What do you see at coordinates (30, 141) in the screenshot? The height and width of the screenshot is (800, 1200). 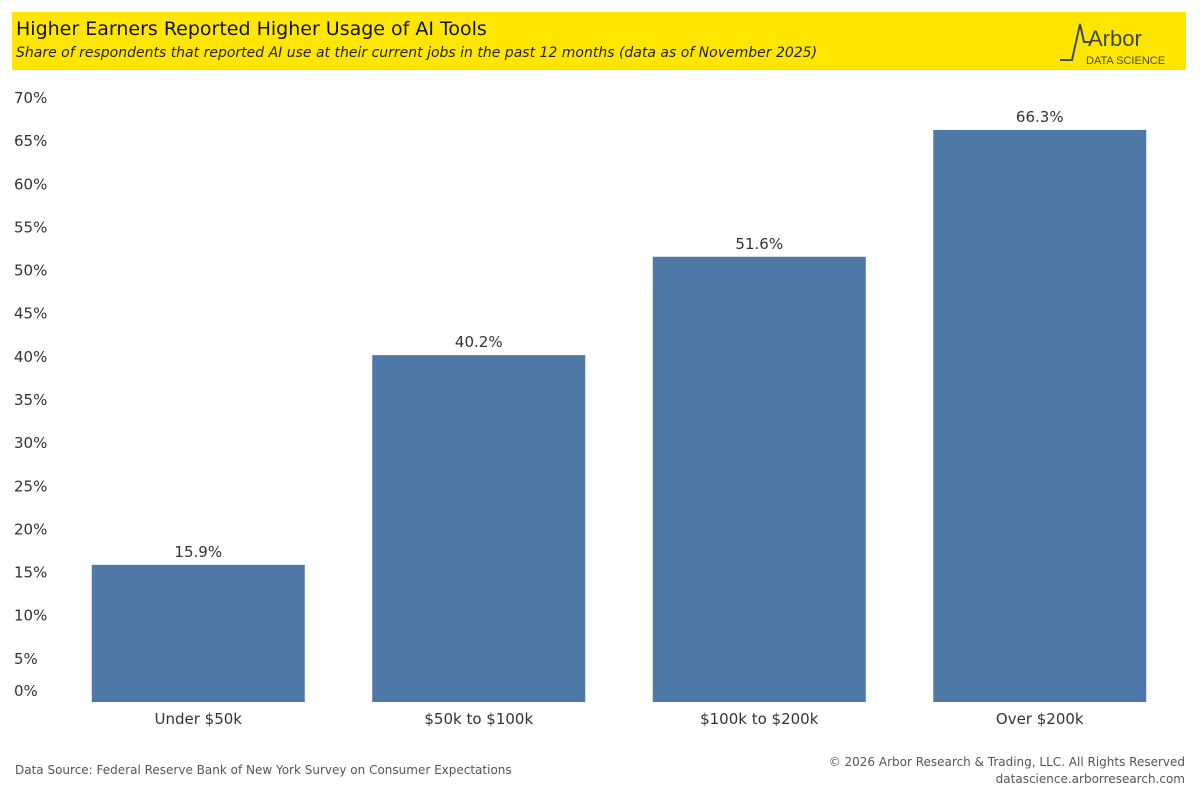 I see `y-tick-label: 65%` at bounding box center [30, 141].